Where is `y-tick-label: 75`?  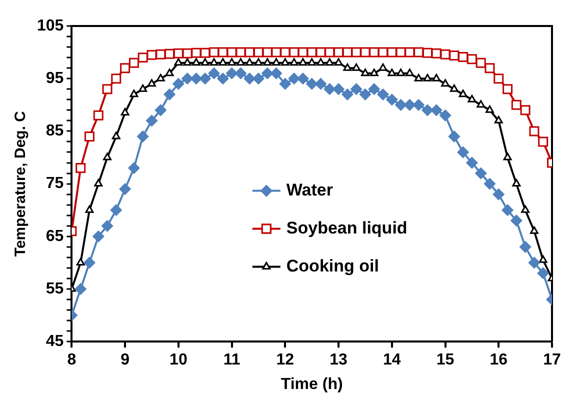
y-tick-label: 75 is located at coordinates (55, 183).